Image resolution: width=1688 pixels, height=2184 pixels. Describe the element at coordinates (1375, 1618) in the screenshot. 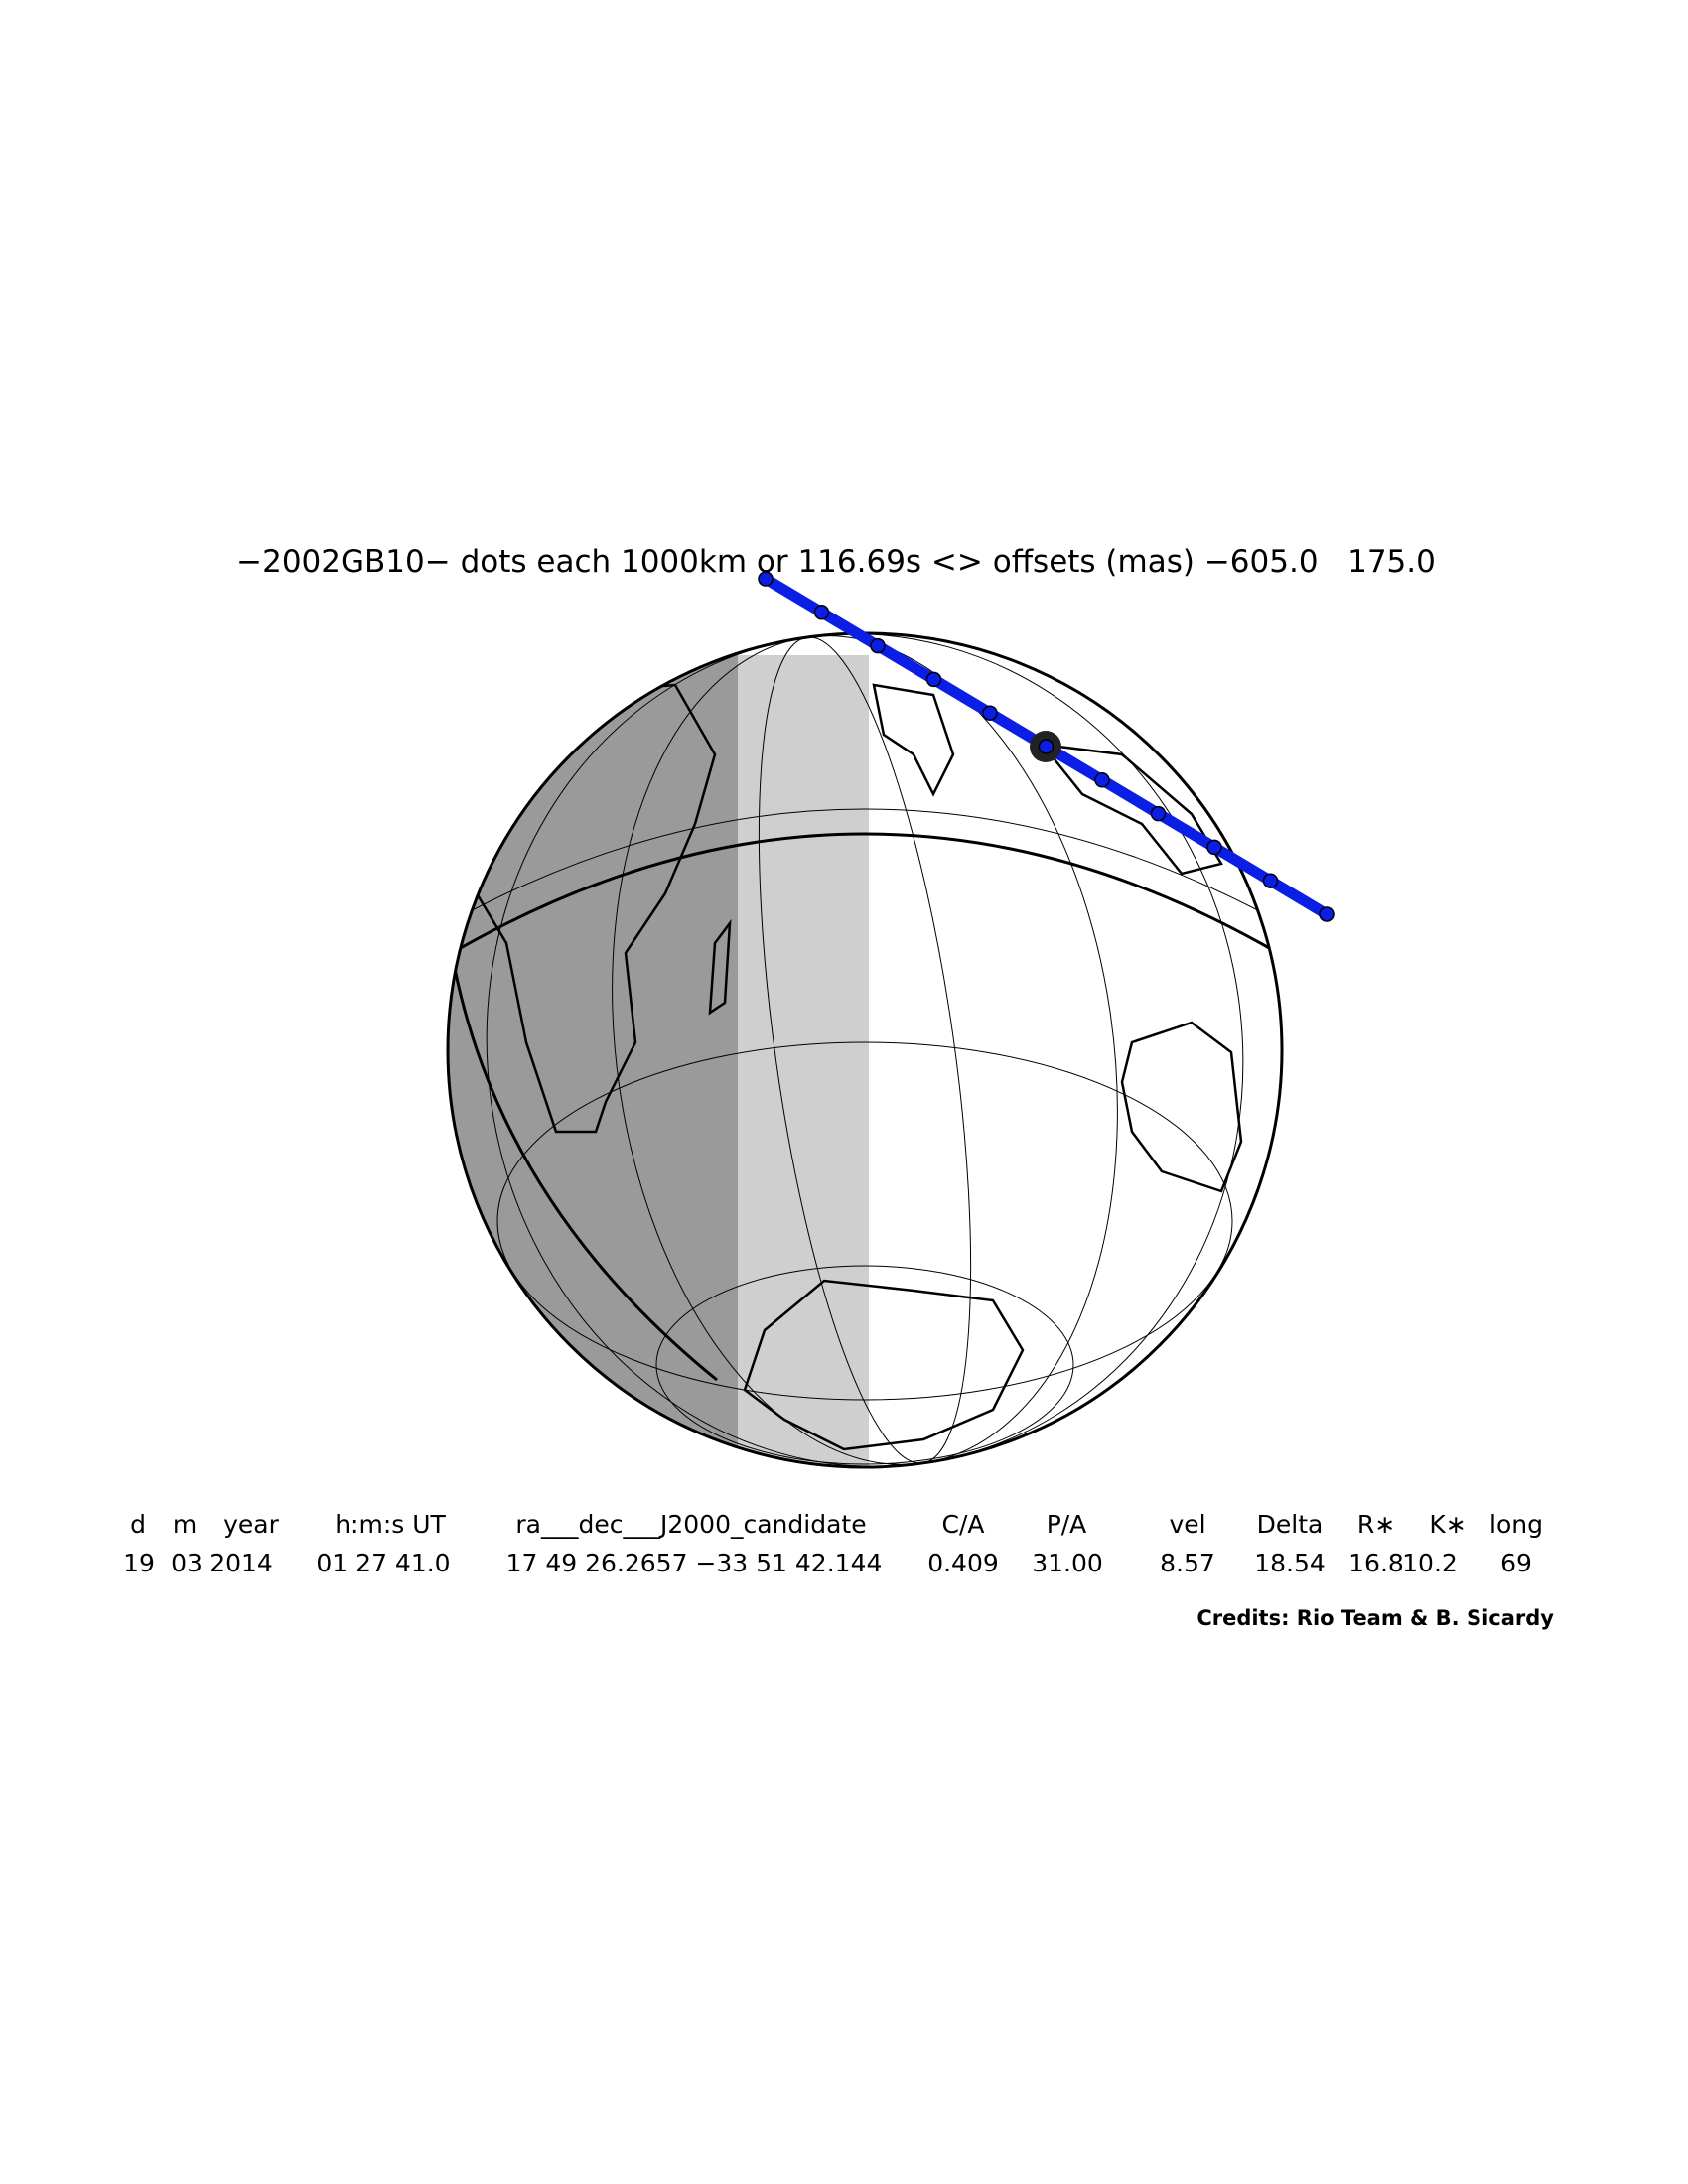

I see `credits: Credits: Rio Team & B. Sicardy` at that location.